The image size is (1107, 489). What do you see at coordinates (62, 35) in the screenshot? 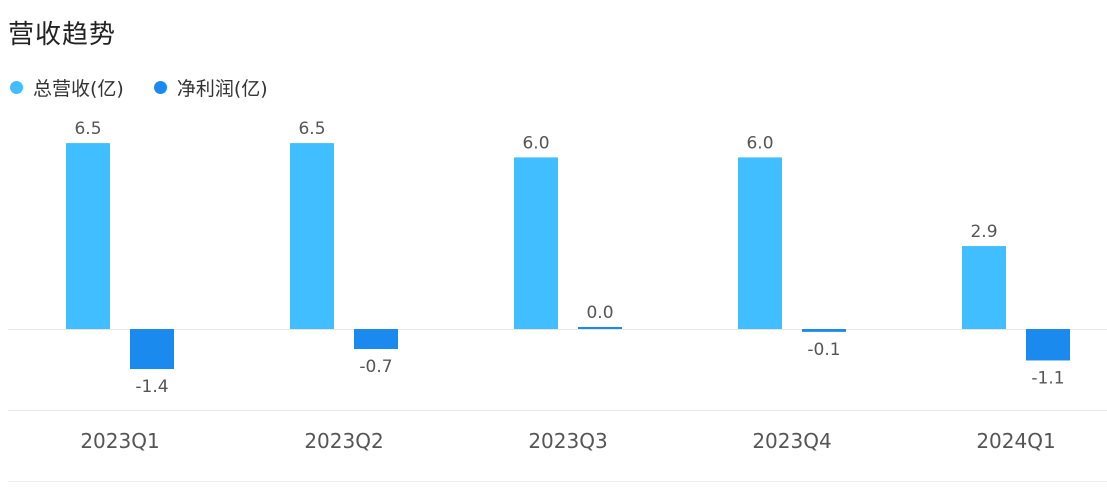
I see `chart-title: 营收趋势` at bounding box center [62, 35].